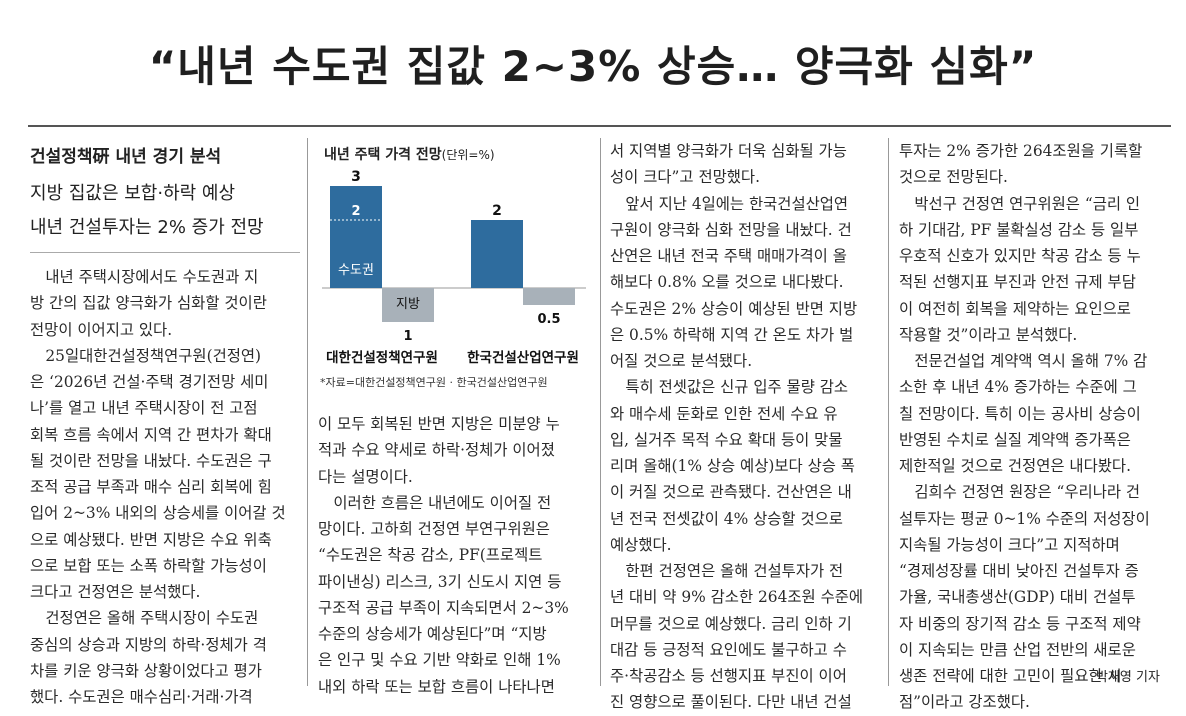  I want to click on article-line: 소한 후 내년 4% 증가하는 수준에 그, so click(1018, 387).